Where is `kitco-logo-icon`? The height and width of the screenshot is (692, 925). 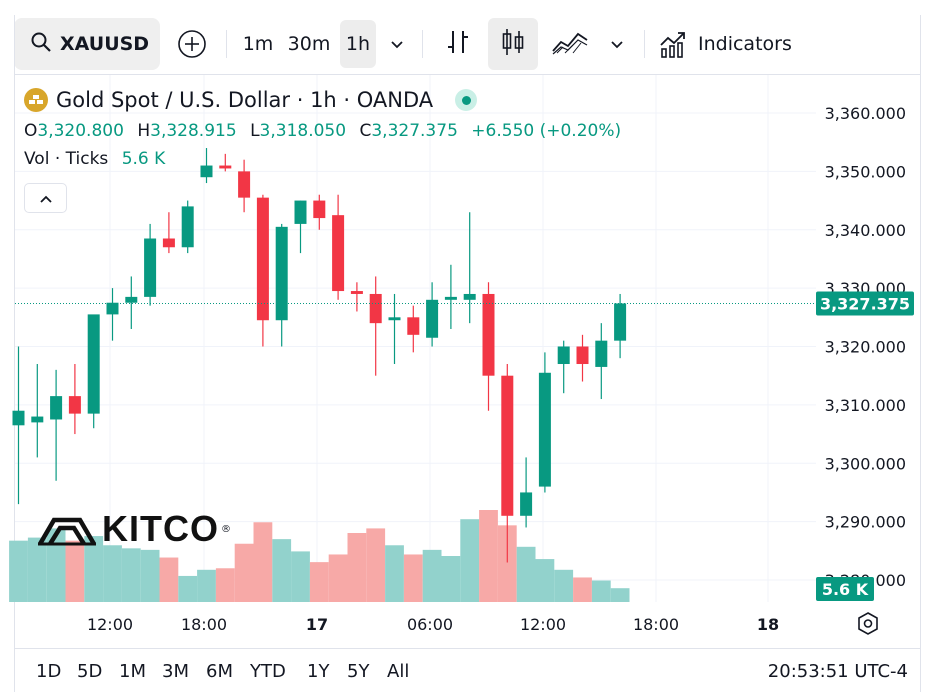
kitco-logo-icon is located at coordinates (67, 529).